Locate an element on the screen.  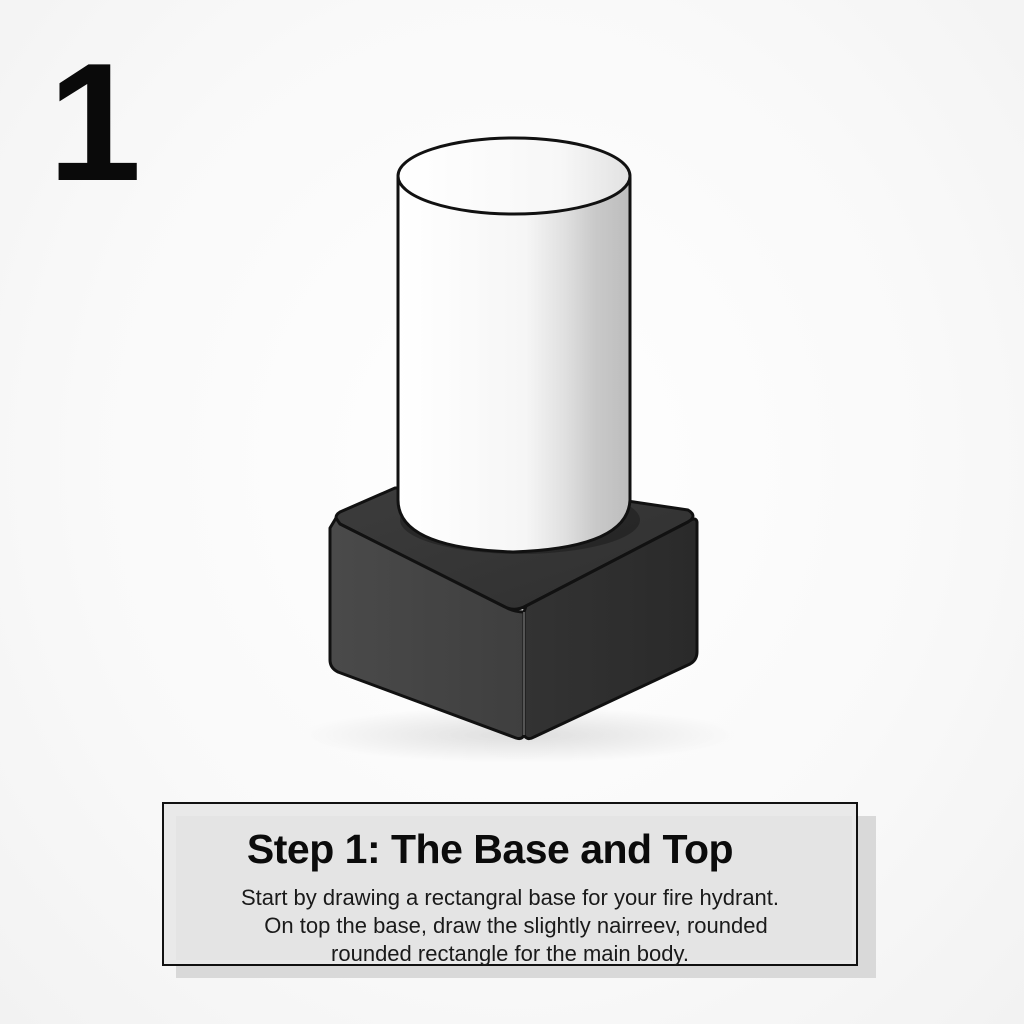
base-right-face is located at coordinates (610, 629).